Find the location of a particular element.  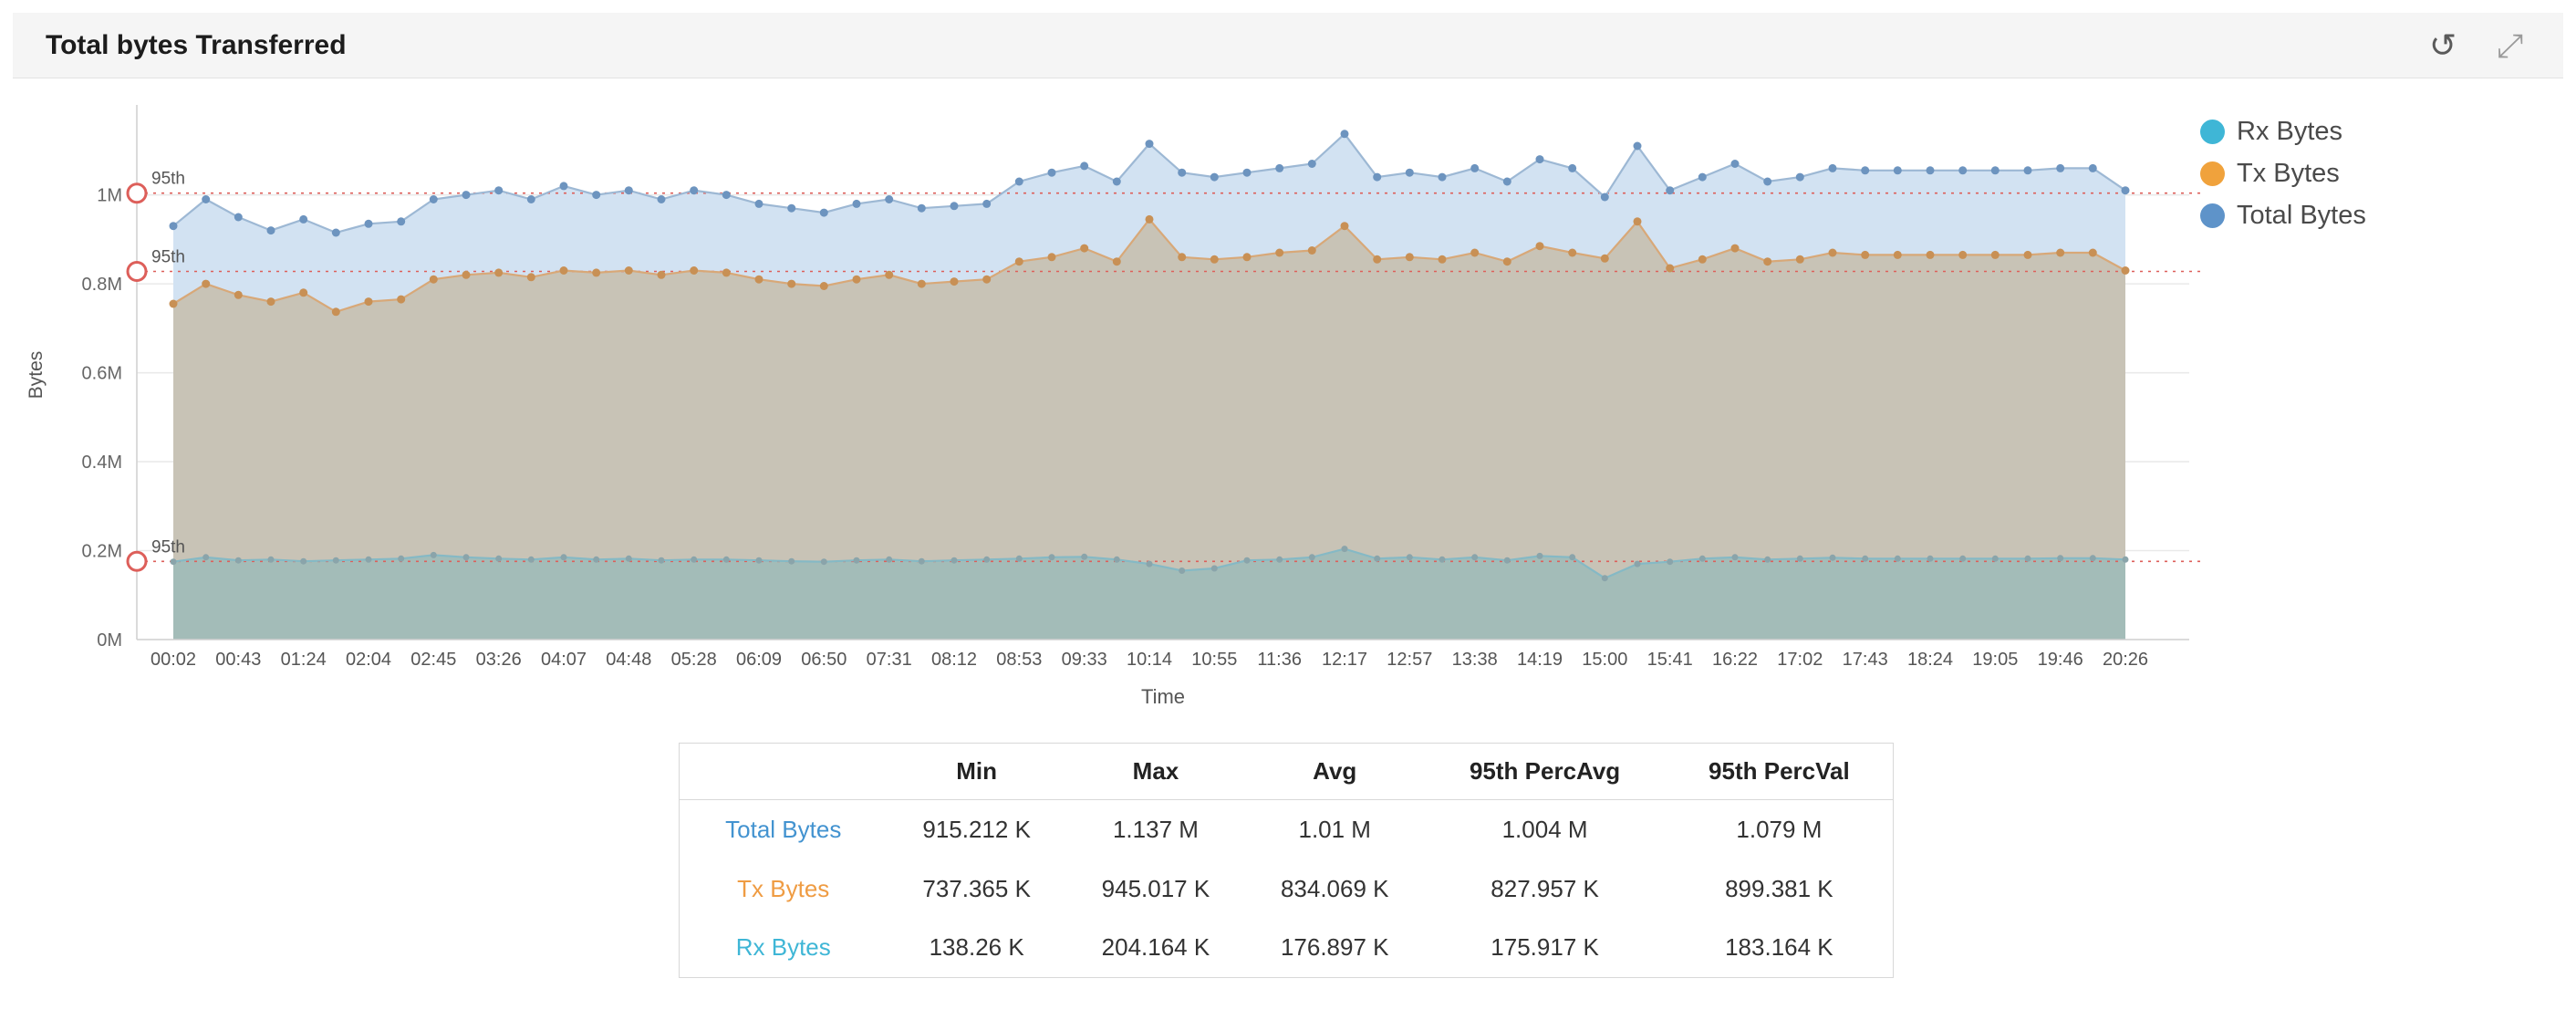

legend-item-tx-bytes: Tx Bytes is located at coordinates (2283, 174).